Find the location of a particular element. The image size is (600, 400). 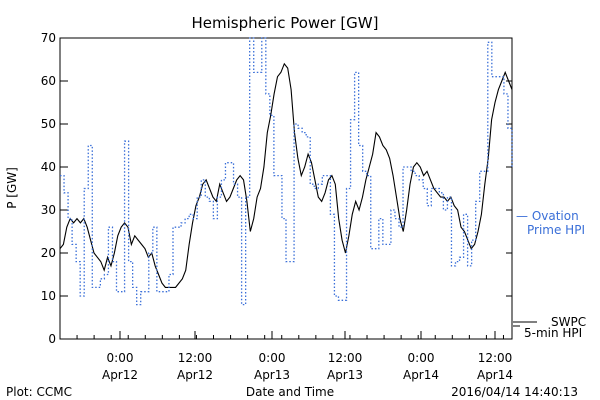

y-axis-label: P [GW] is located at coordinates (12, 188).